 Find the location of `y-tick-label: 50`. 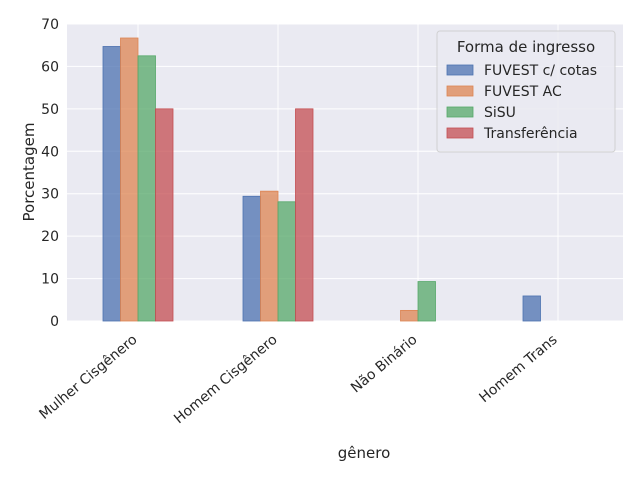

y-tick-label: 50 is located at coordinates (50, 110).